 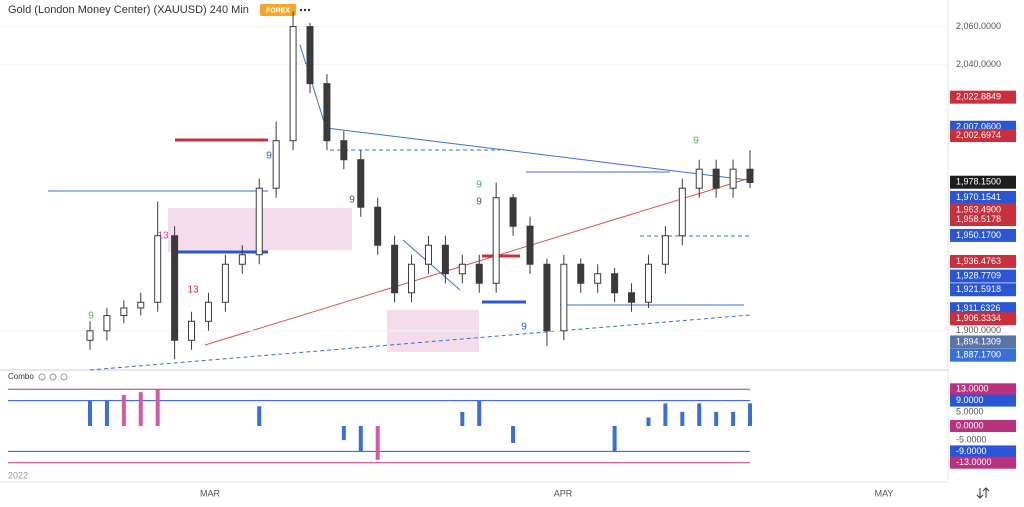 What do you see at coordinates (978, 235) in the screenshot?
I see `price-tag-label: 1,950.1700` at bounding box center [978, 235].